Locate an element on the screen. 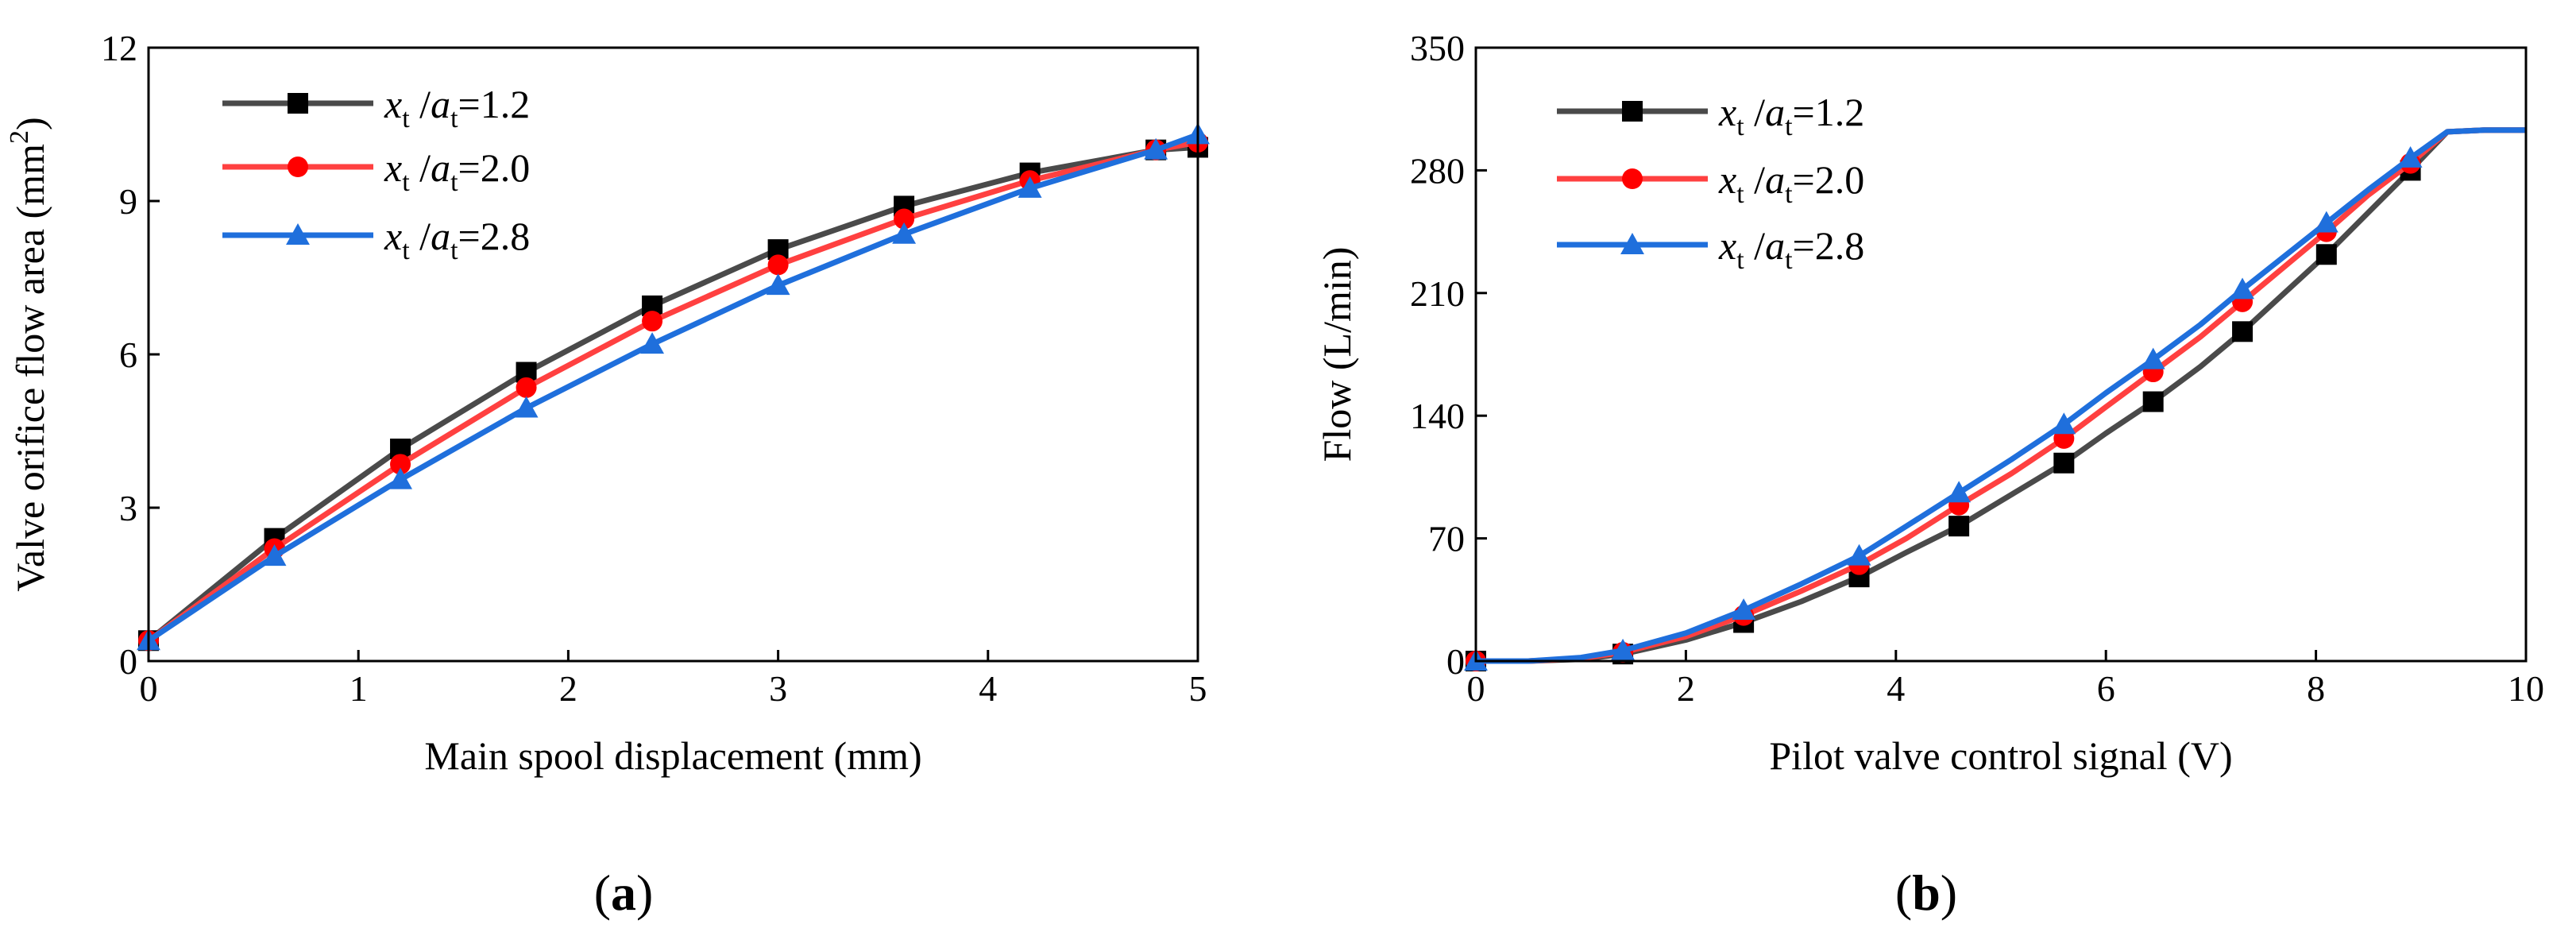  panel-a-legend-label: xt /at=2.8 is located at coordinates (457, 239).